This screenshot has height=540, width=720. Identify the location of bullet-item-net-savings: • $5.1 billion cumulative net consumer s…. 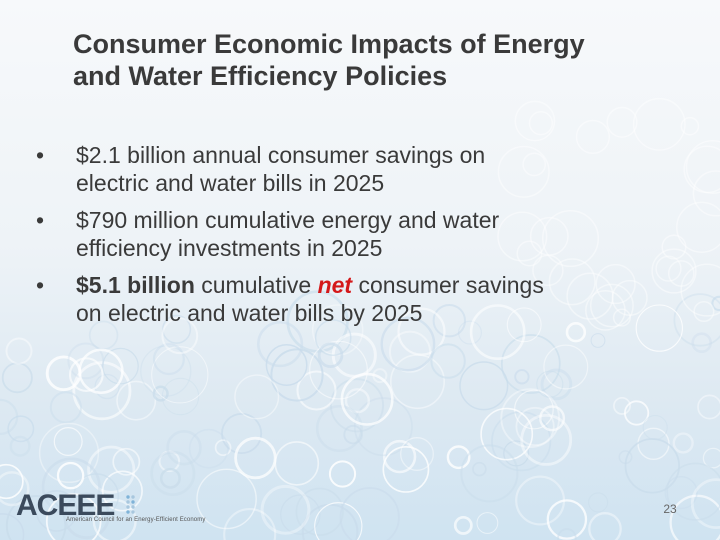
(350, 299).